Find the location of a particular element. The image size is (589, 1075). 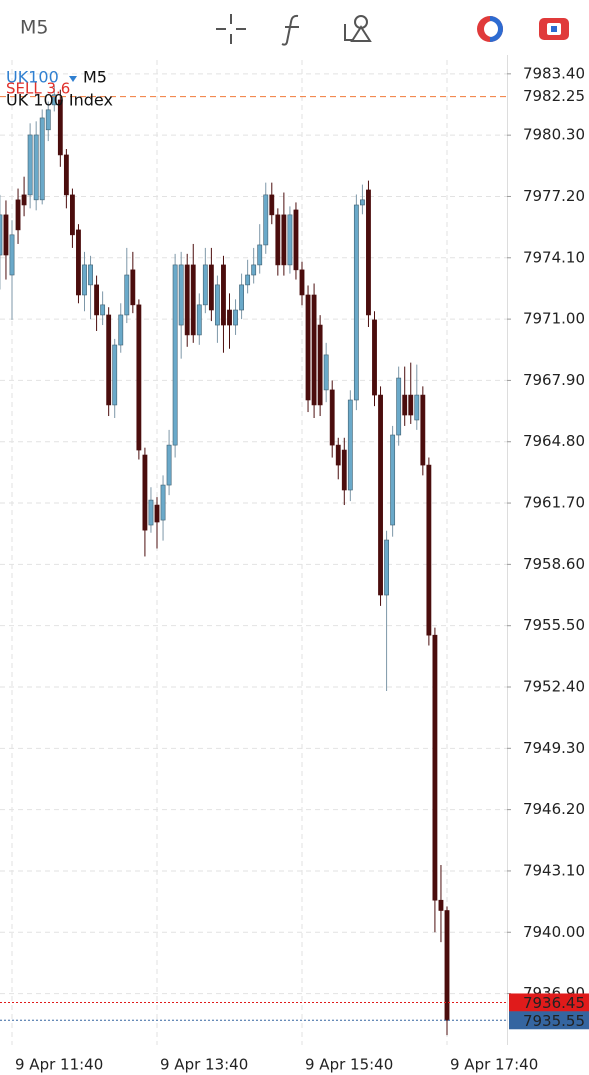

y-tick-label: 7958.60 is located at coordinates (554, 564).